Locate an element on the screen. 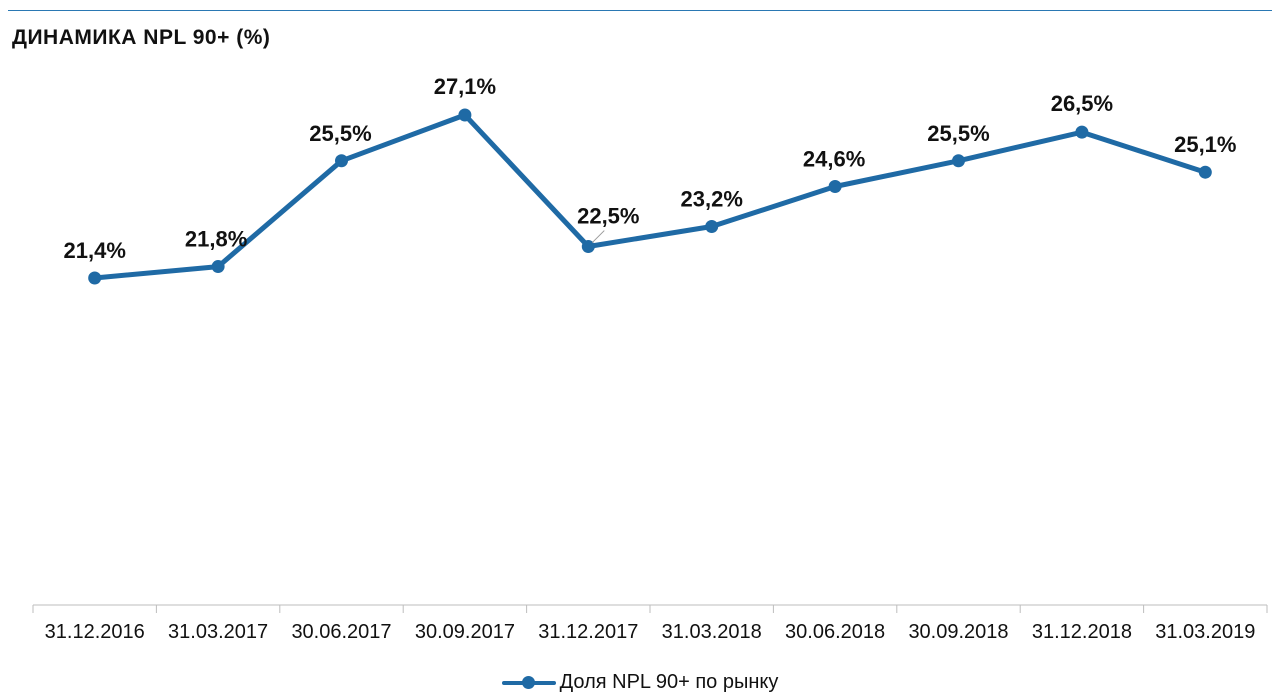 The width and height of the screenshot is (1280, 696). x-tick-label: 31.03.2019 is located at coordinates (1205, 632).